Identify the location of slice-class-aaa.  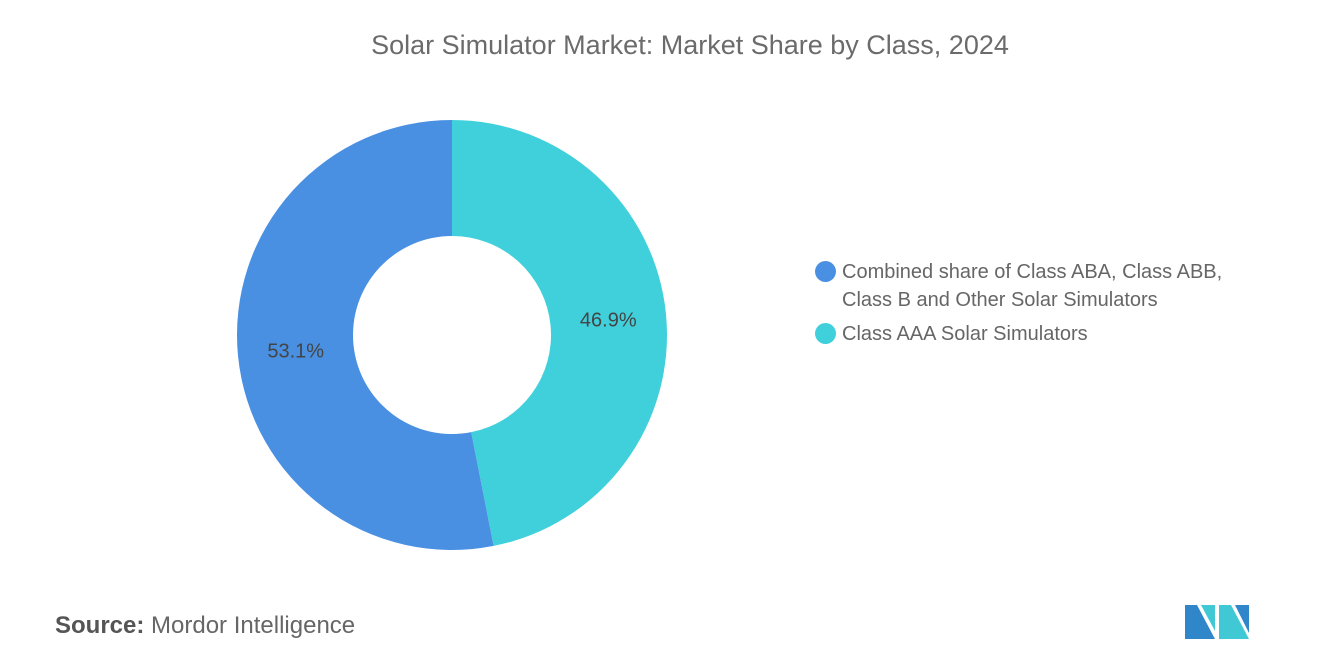
(559, 333).